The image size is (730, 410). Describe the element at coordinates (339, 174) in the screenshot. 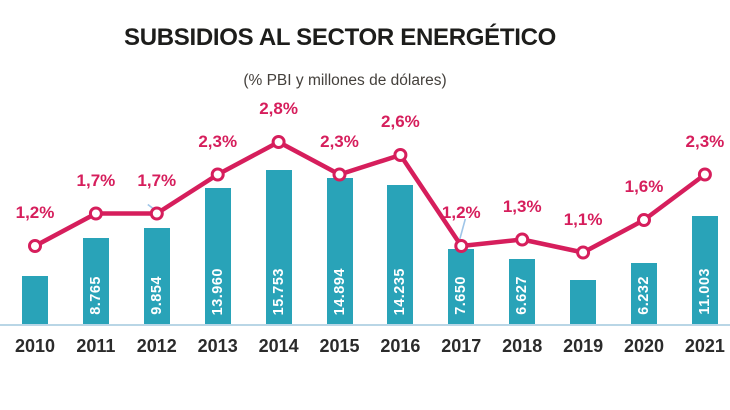

I see `line-marker-2015` at that location.